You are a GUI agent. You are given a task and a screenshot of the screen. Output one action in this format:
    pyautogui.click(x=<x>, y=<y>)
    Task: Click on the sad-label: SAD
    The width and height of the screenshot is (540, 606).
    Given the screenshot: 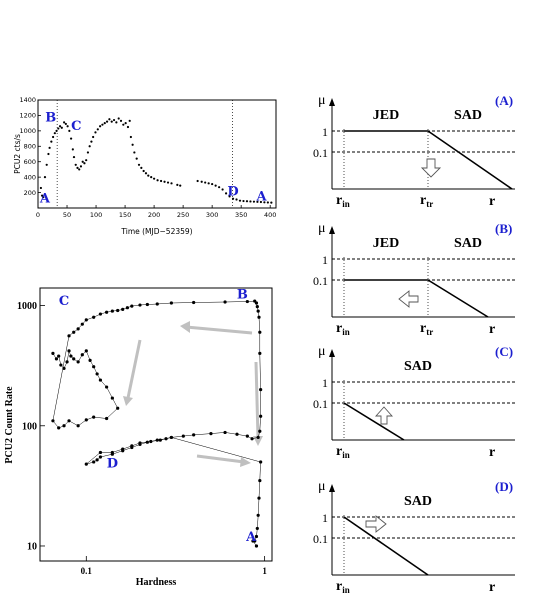 What is the action you would take?
    pyautogui.click(x=468, y=243)
    